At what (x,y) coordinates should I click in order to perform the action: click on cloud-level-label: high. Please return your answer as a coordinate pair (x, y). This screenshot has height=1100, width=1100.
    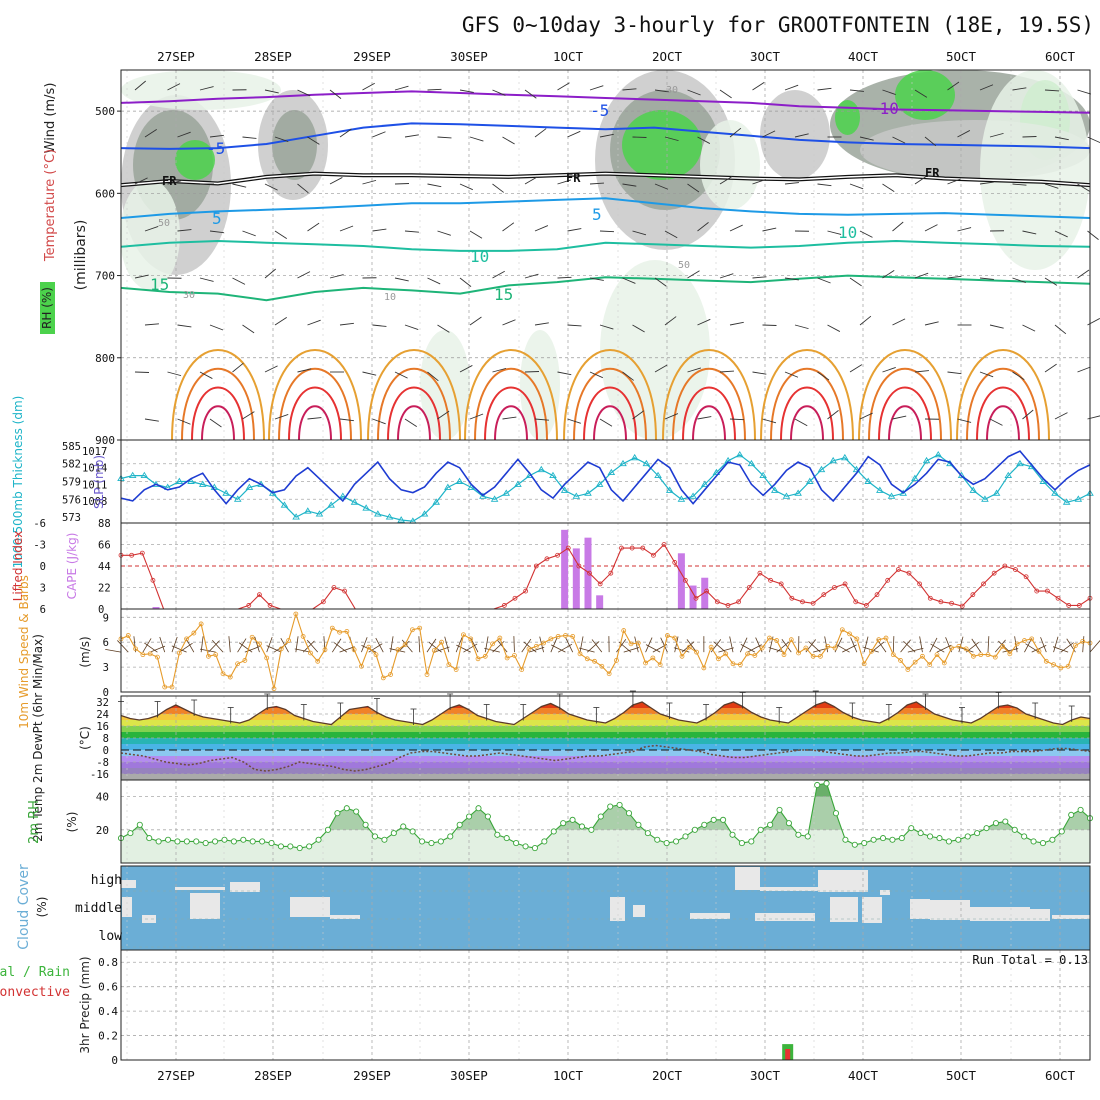
    Looking at the image, I should click on (106, 880).